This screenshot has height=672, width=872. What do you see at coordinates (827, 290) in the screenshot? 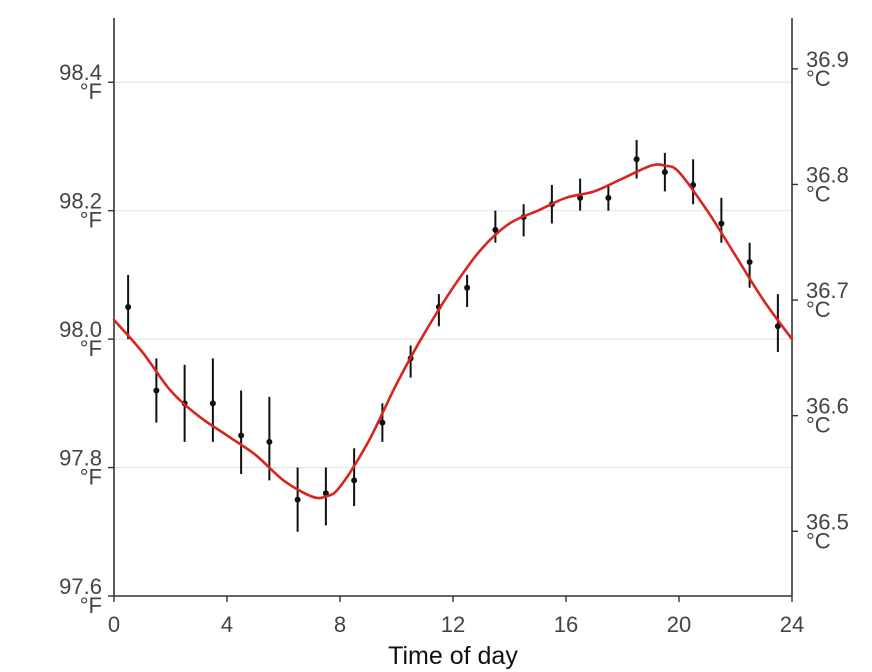
I see `y2-tick-label: 36.7` at bounding box center [827, 290].